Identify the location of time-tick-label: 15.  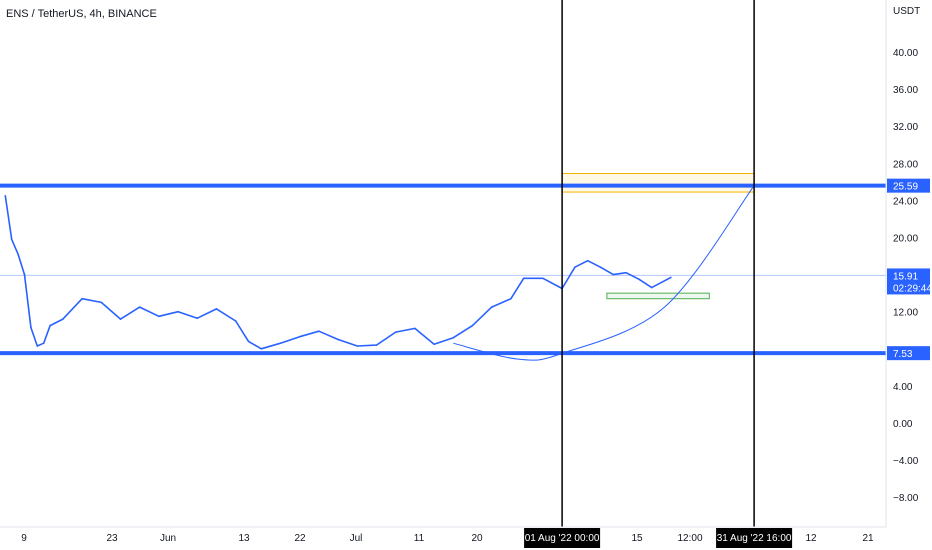
(637, 538).